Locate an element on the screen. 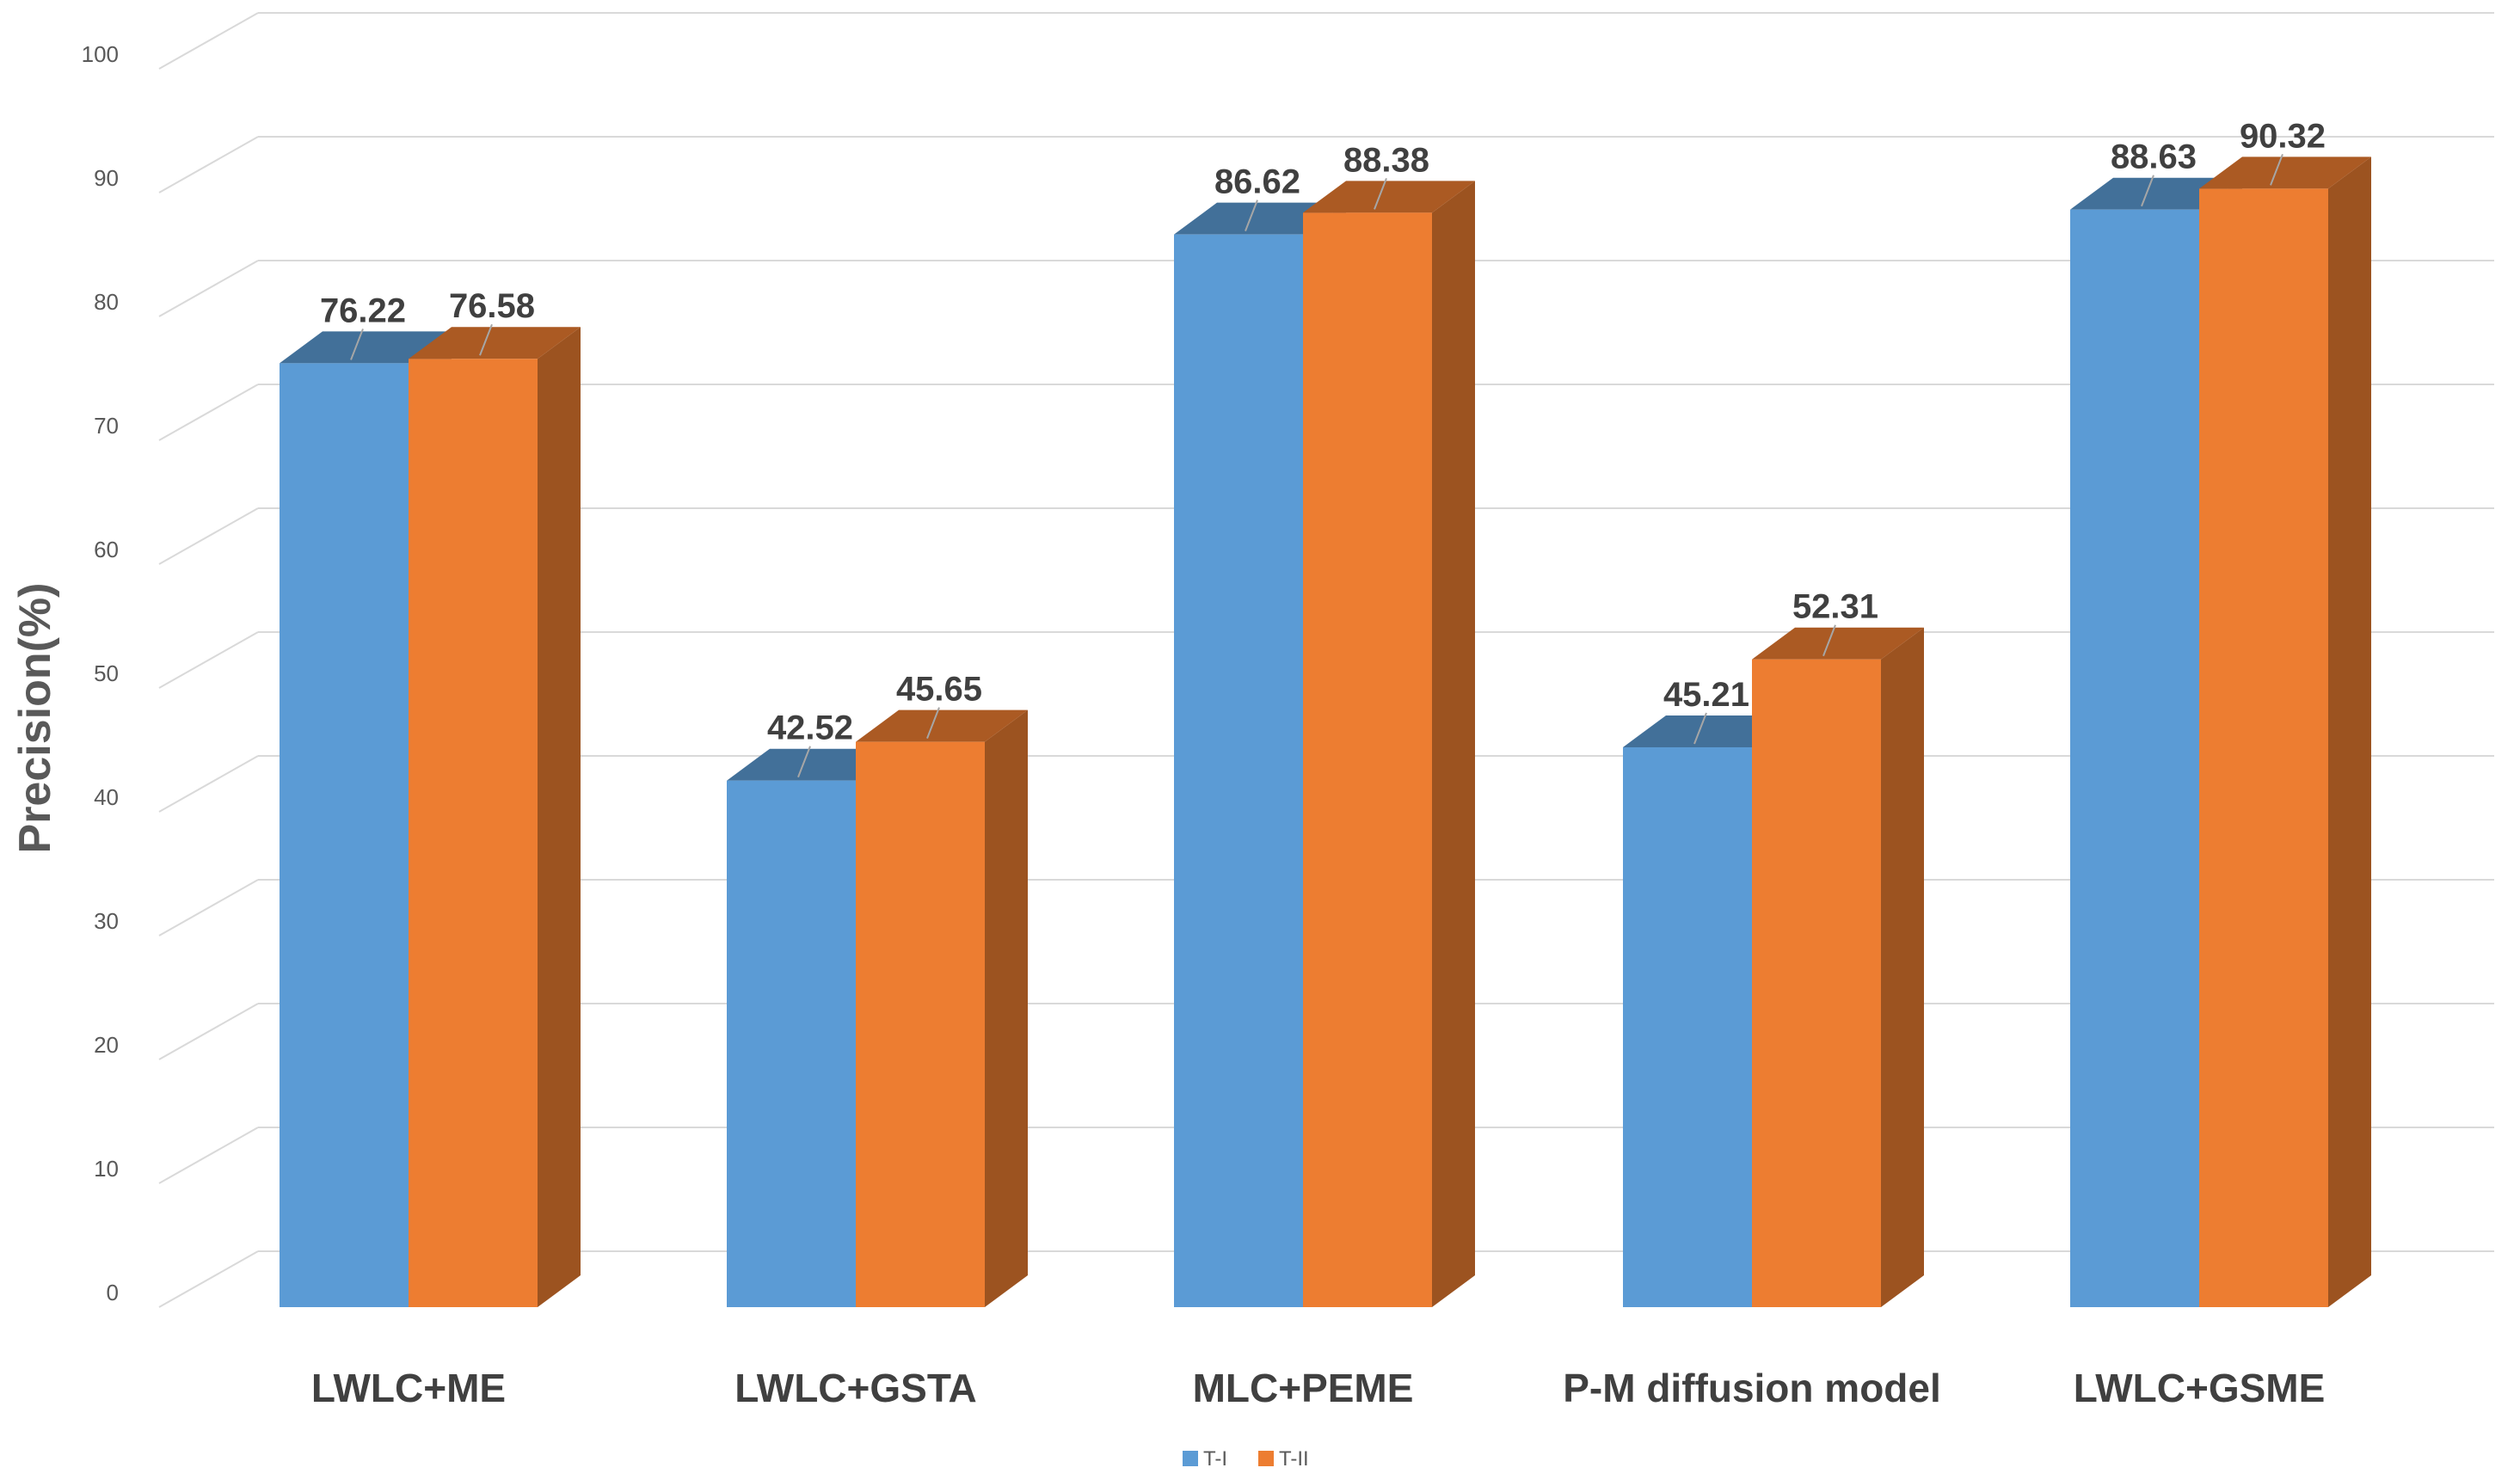 The image size is (2520, 1480). data-label: 45.65 is located at coordinates (939, 690).